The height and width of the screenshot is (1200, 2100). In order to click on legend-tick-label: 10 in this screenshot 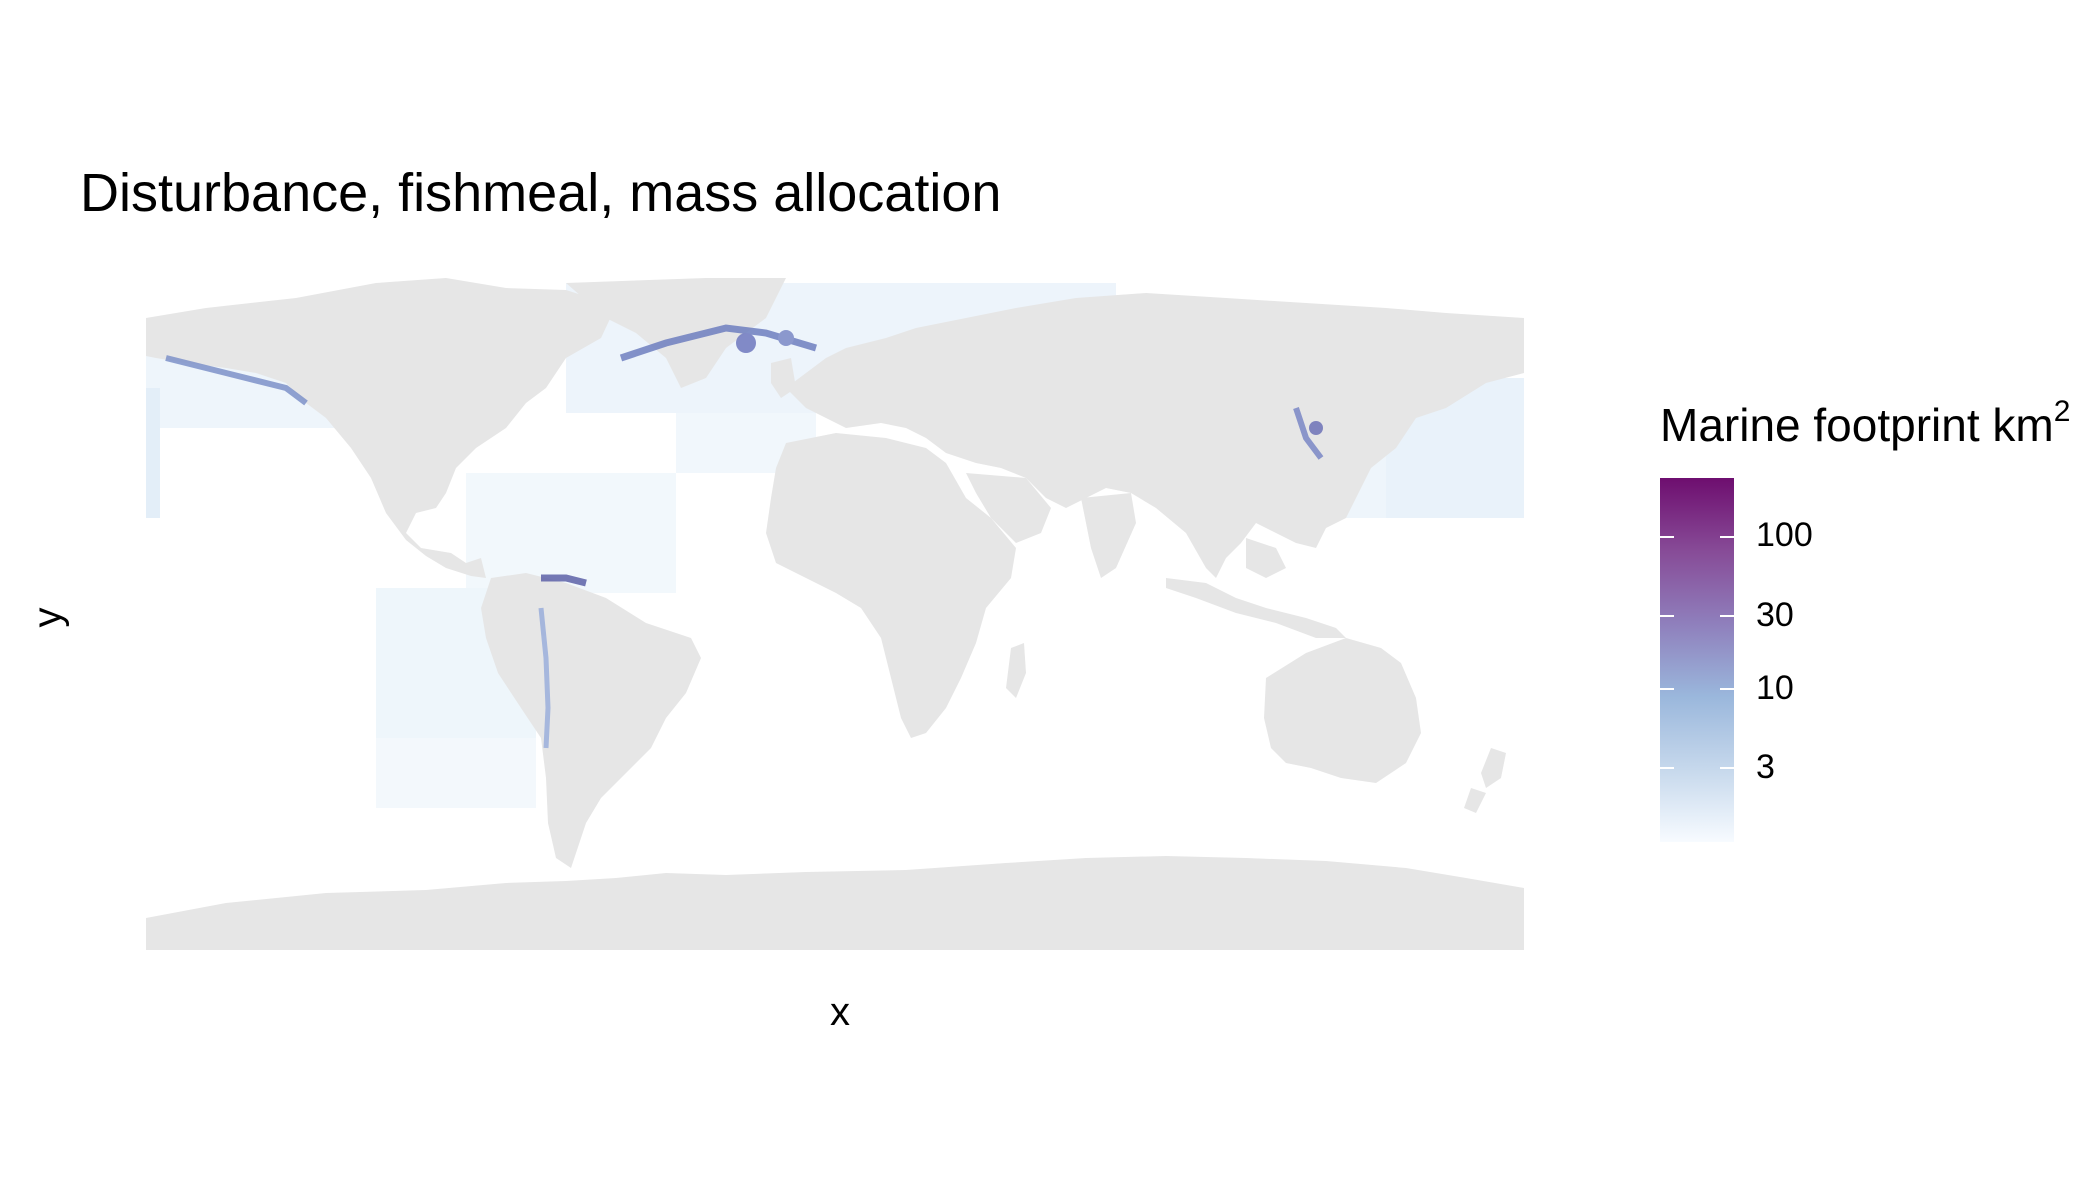, I will do `click(1775, 688)`.